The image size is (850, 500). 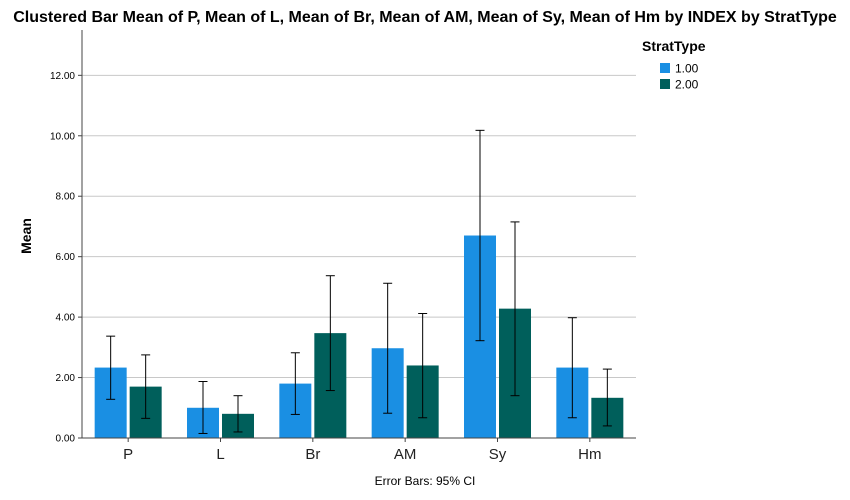 I want to click on y-axis-label: Mean, so click(x=26, y=236).